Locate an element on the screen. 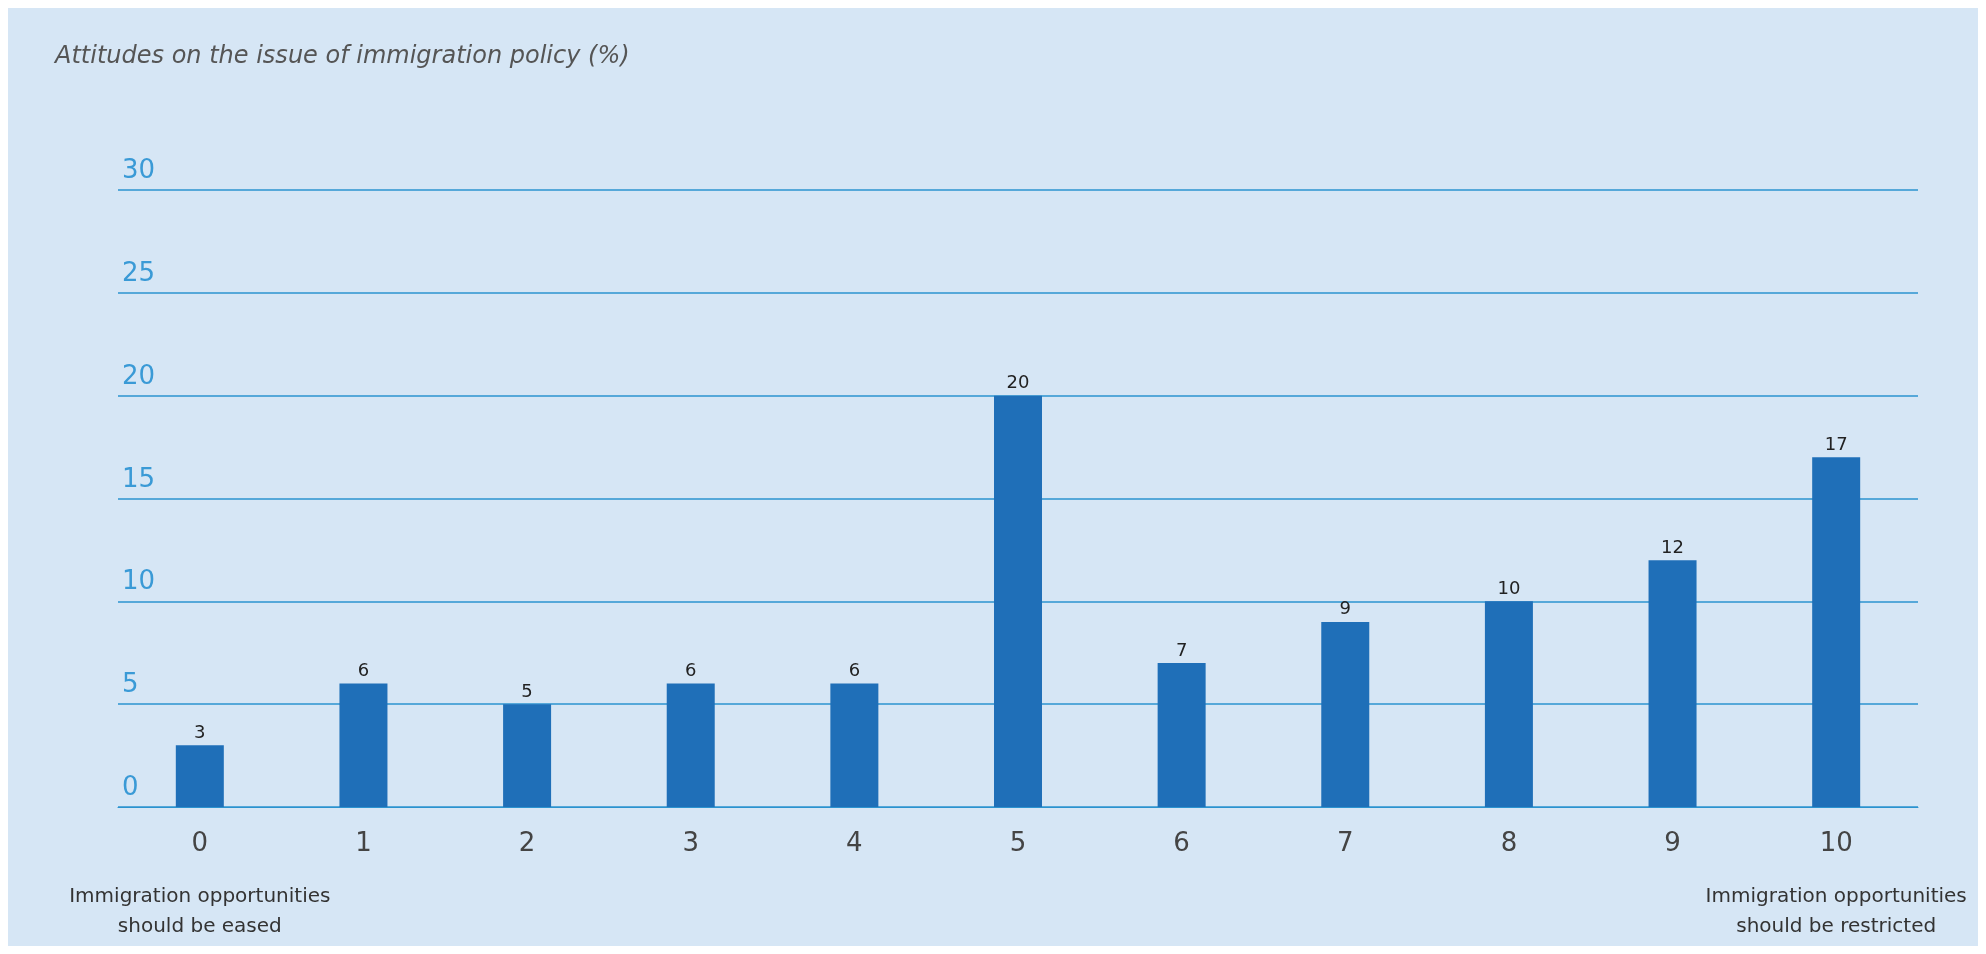  data-label: 3 is located at coordinates (200, 731).